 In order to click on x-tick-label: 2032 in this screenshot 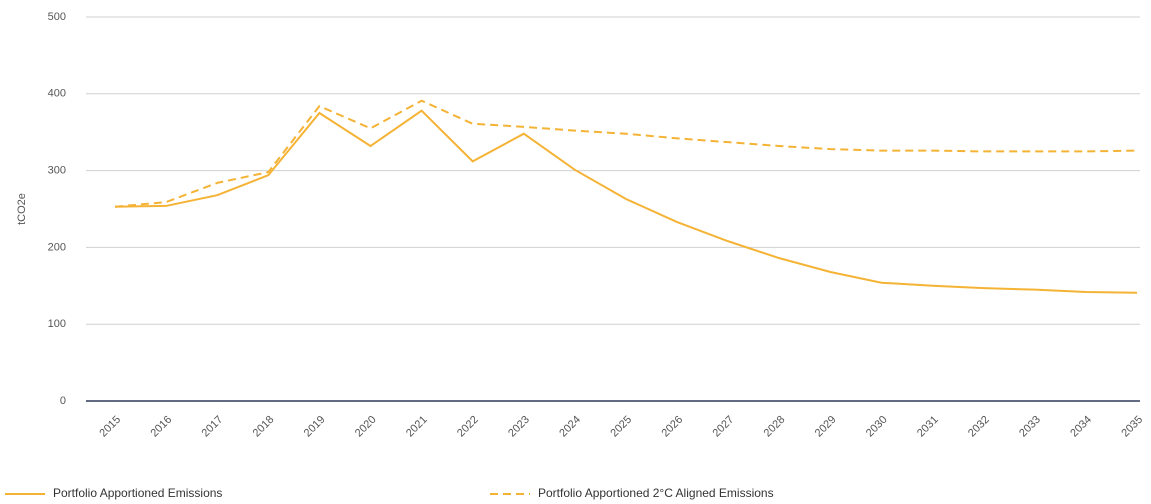, I will do `click(979, 427)`.